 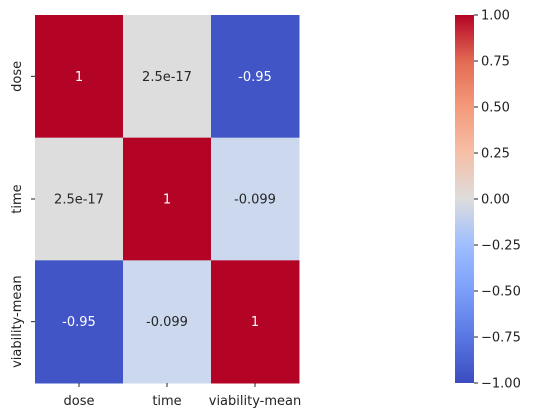 What do you see at coordinates (501, 292) in the screenshot?
I see `colorbar-tick-label: −0.50` at bounding box center [501, 292].